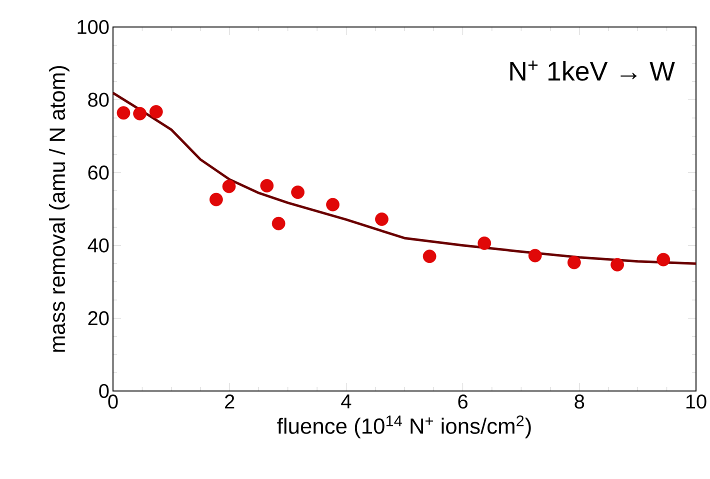  What do you see at coordinates (113, 401) in the screenshot?
I see `x-tick-label: 0` at bounding box center [113, 401].